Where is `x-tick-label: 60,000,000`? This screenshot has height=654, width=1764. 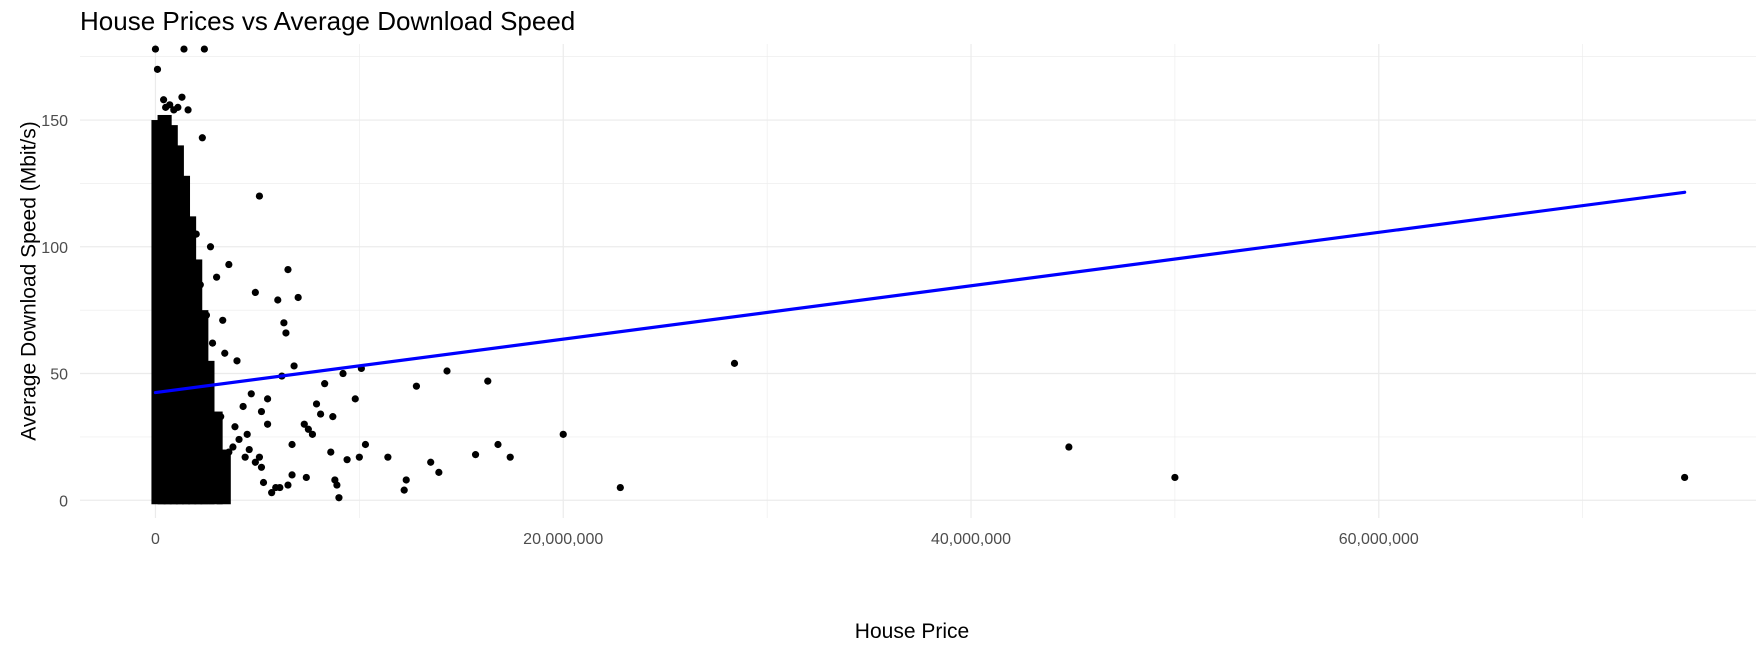
x-tick-label: 60,000,000 is located at coordinates (1379, 539).